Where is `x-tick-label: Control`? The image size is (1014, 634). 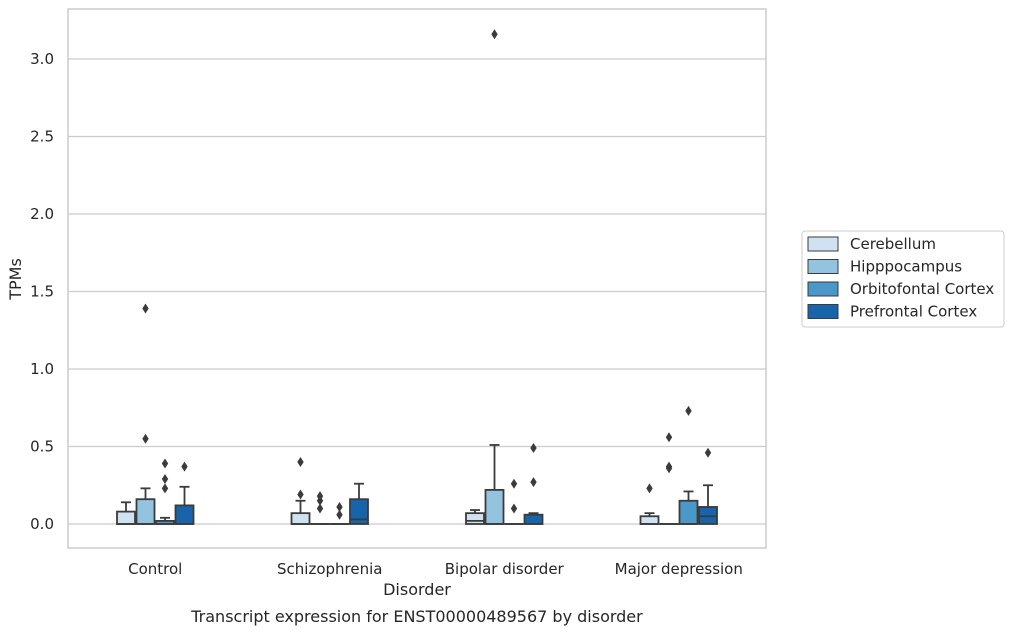
x-tick-label: Control is located at coordinates (155, 569).